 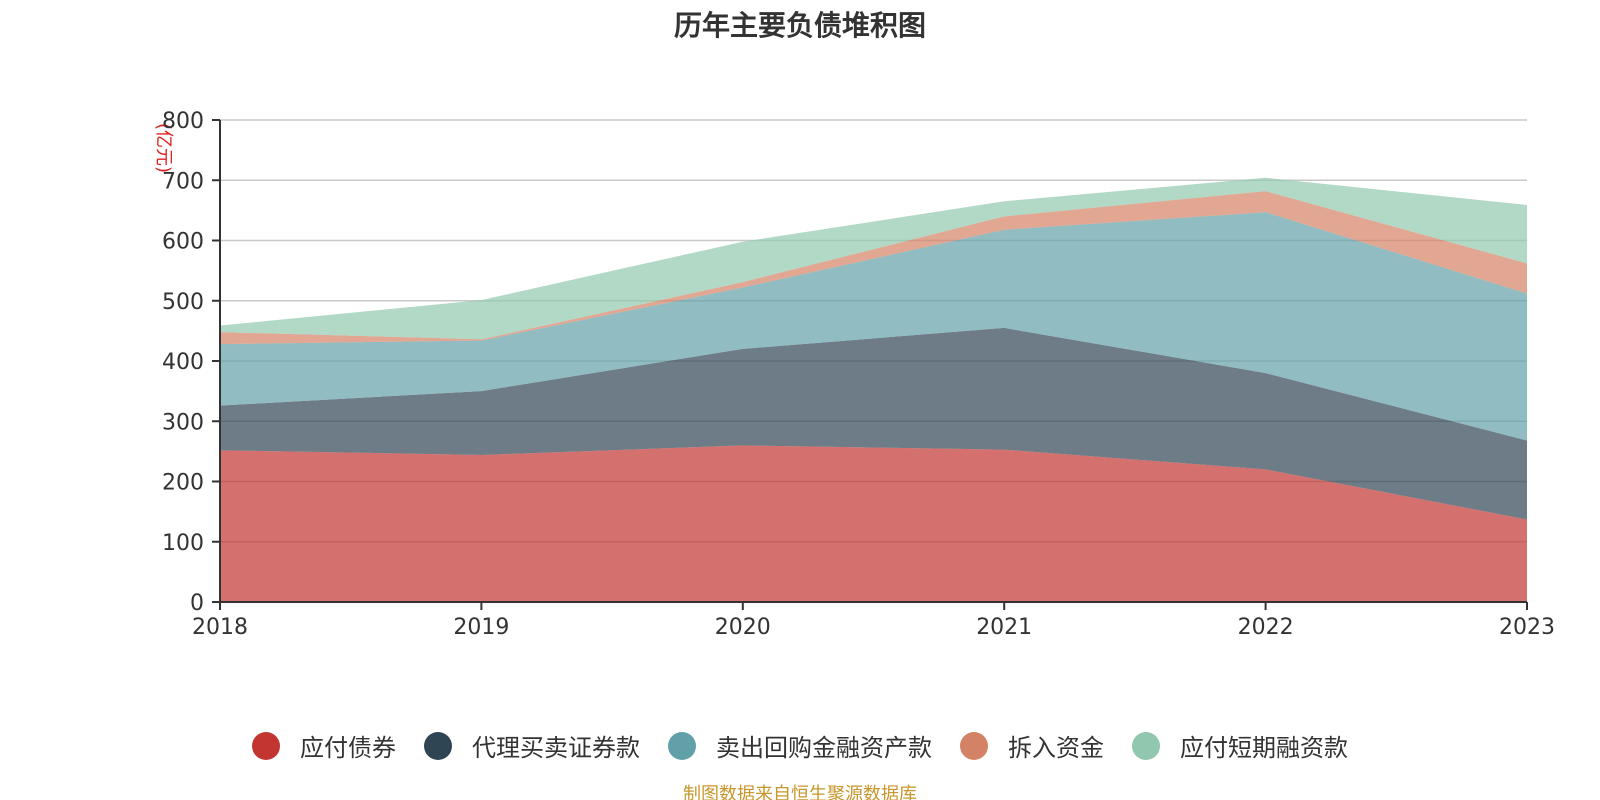 I want to click on legend-label: 应付短期融资款, so click(x=1264, y=748).